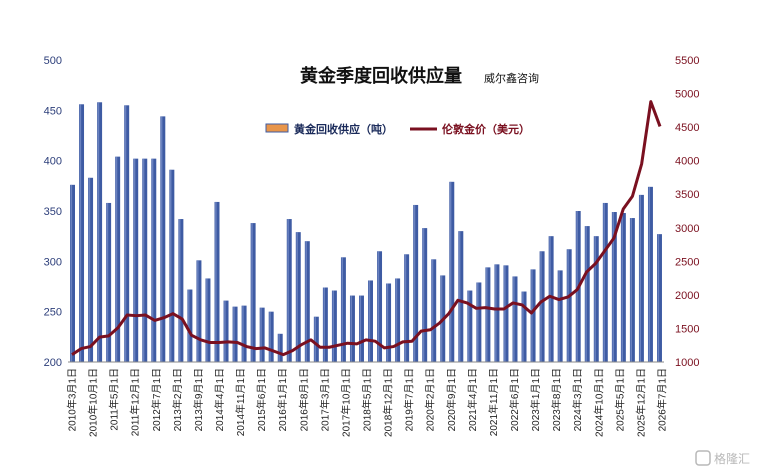 The image size is (769, 476). What do you see at coordinates (687, 329) in the screenshot?
I see `right-tick-label: 1500` at bounding box center [687, 329].